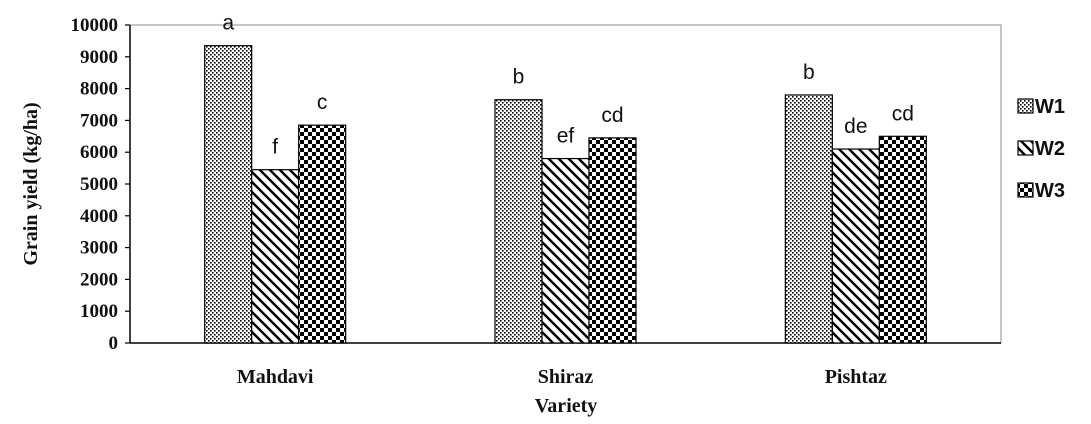 This screenshot has height=424, width=1091. Describe the element at coordinates (1050, 191) in the screenshot. I see `legend-label-w3: W3` at that location.